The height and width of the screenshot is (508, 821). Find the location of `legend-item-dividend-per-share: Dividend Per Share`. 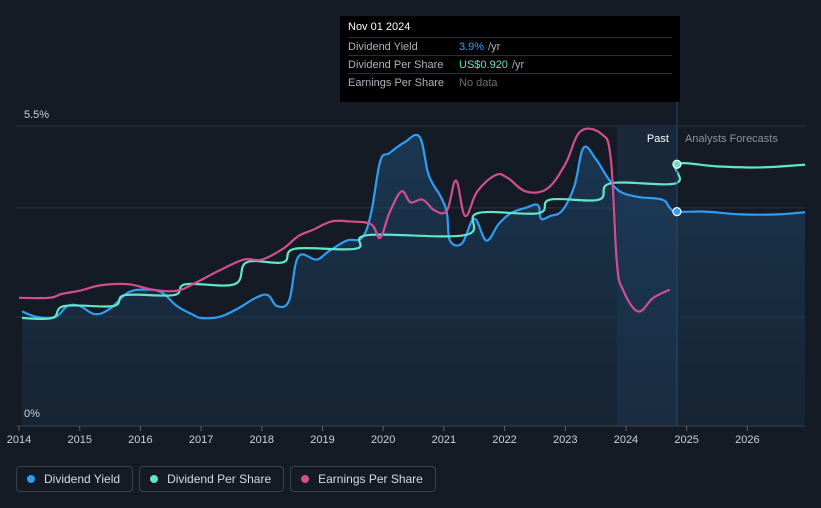

legend-item-dividend-per-share: Dividend Per Share is located at coordinates (212, 479).